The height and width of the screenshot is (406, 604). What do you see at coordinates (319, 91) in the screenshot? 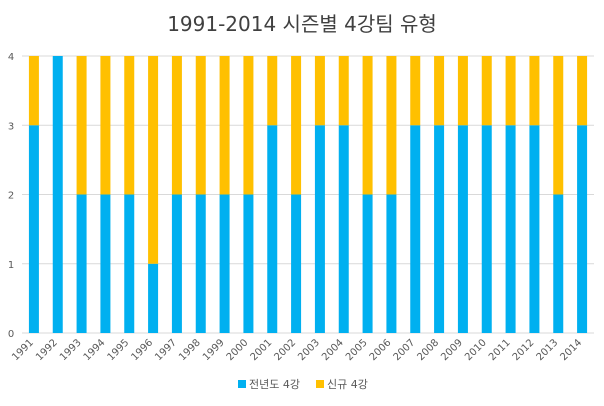
I see `bar-new-top4-2003` at bounding box center [319, 91].